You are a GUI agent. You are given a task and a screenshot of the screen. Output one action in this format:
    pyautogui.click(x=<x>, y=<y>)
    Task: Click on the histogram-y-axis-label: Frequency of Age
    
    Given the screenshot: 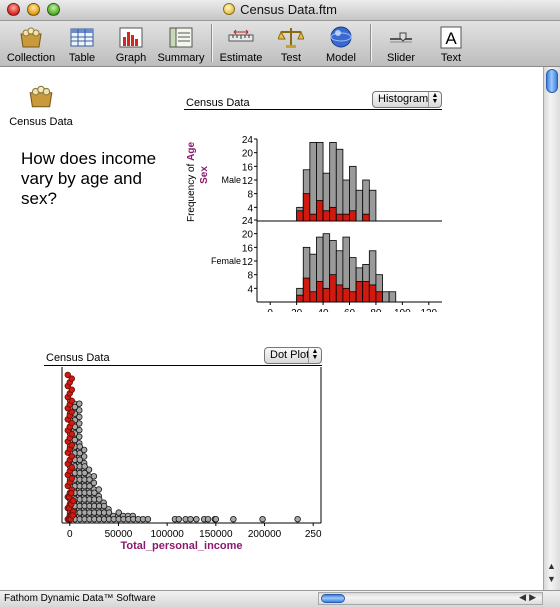 What is the action you would take?
    pyautogui.click(x=191, y=182)
    